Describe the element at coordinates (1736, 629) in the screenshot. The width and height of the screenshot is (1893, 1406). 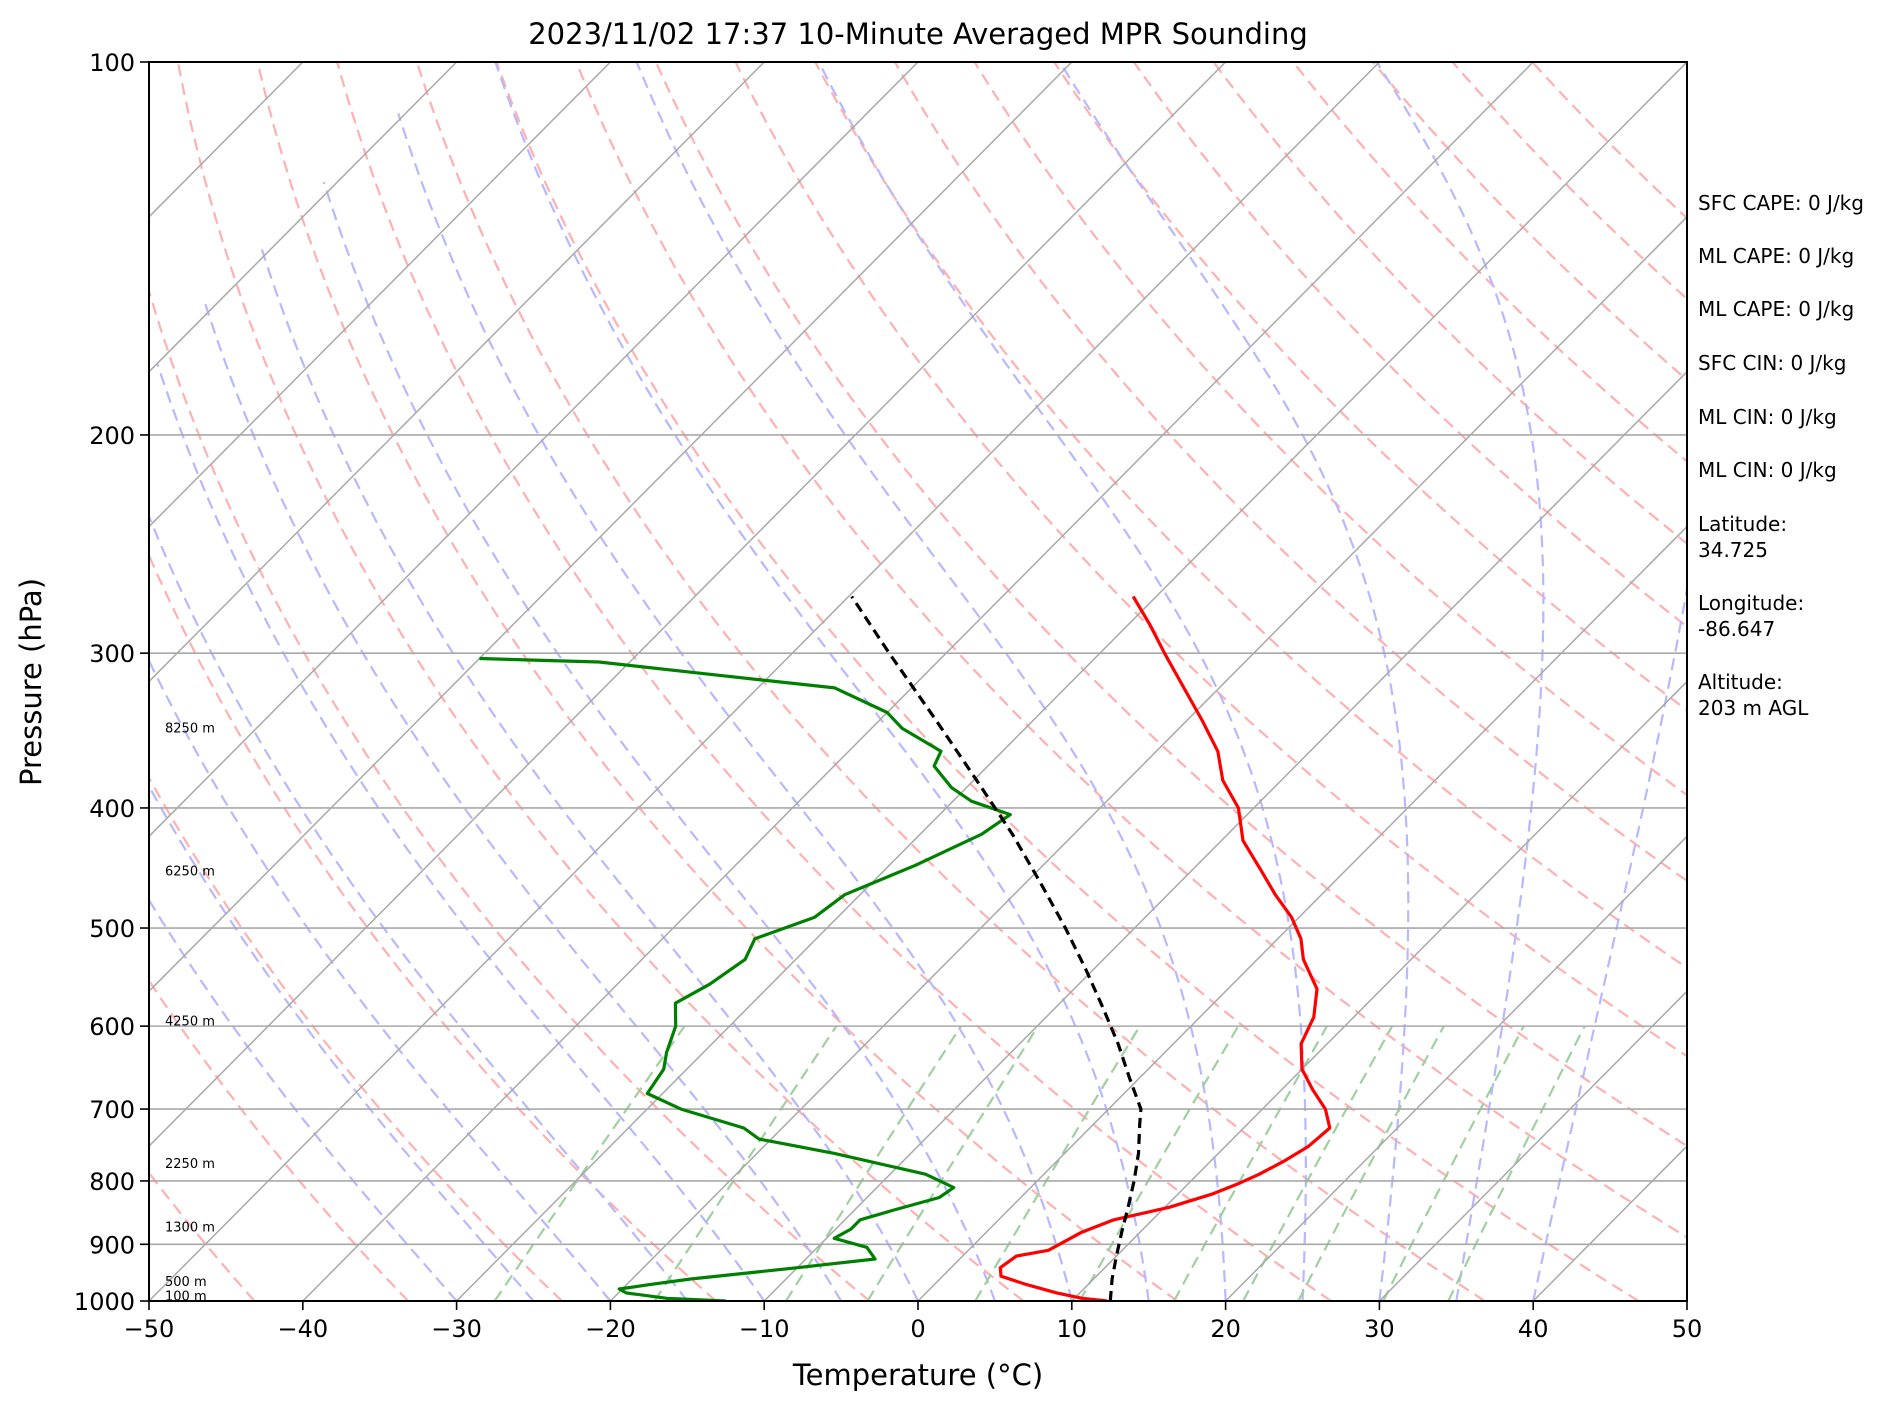
I see `info-longitude-value: -86.647` at that location.